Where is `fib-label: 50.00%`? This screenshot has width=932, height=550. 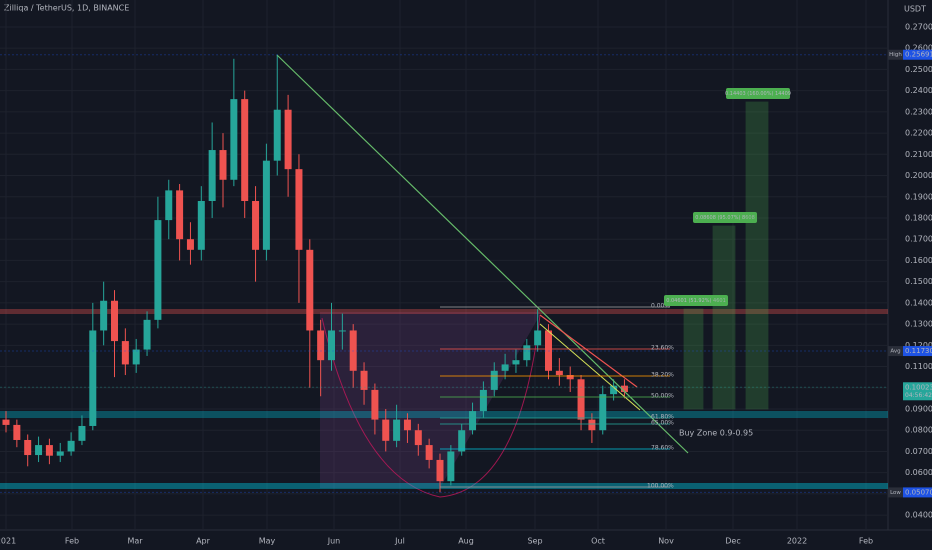 fib-label: 50.00% is located at coordinates (662, 396).